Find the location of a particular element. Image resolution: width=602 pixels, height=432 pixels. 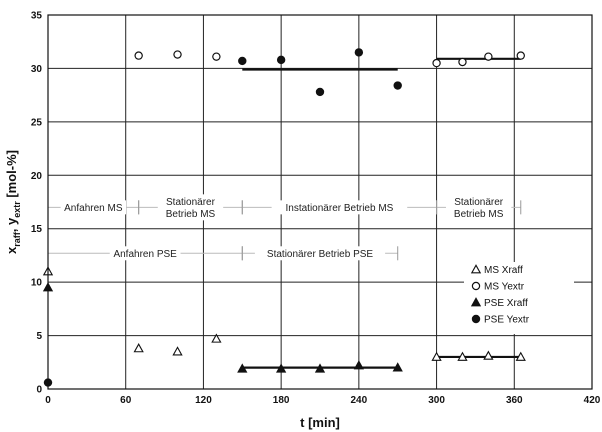

y-axis-title-x: x is located at coordinates (11, 250).